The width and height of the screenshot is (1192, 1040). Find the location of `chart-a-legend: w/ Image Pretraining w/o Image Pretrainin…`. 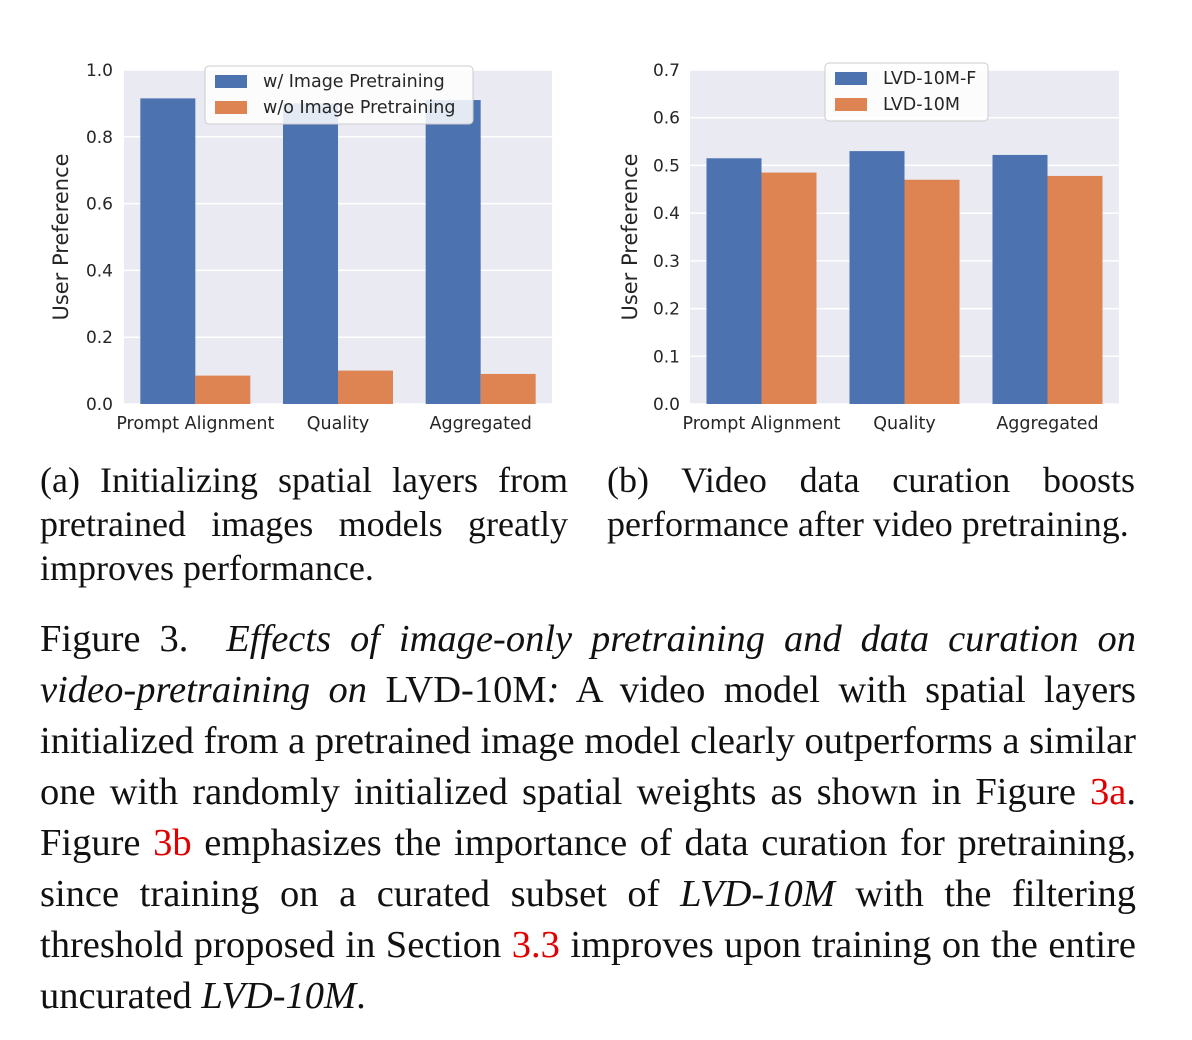

chart-a-legend: w/ Image Pretraining w/o Image Pretrainin… is located at coordinates (339, 95).